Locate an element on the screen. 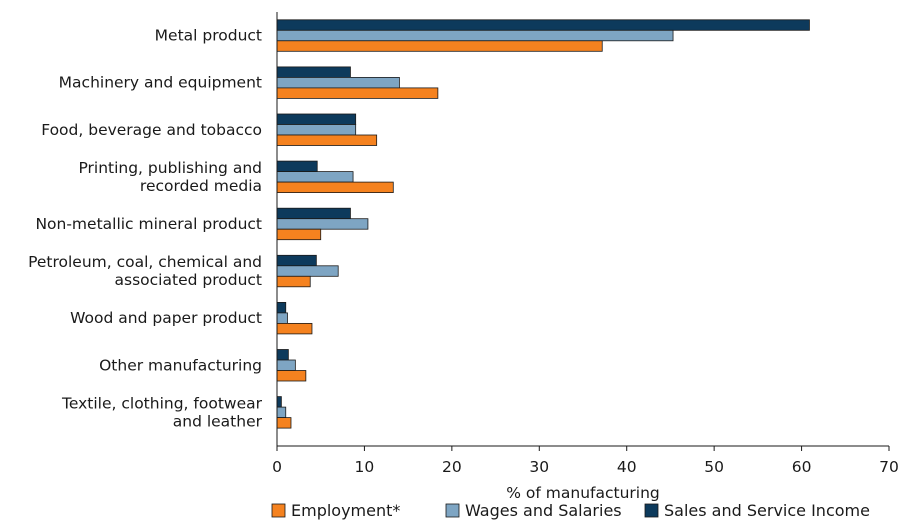 This screenshot has width=910, height=523. category-label: Machinery and equipment is located at coordinates (160, 83).